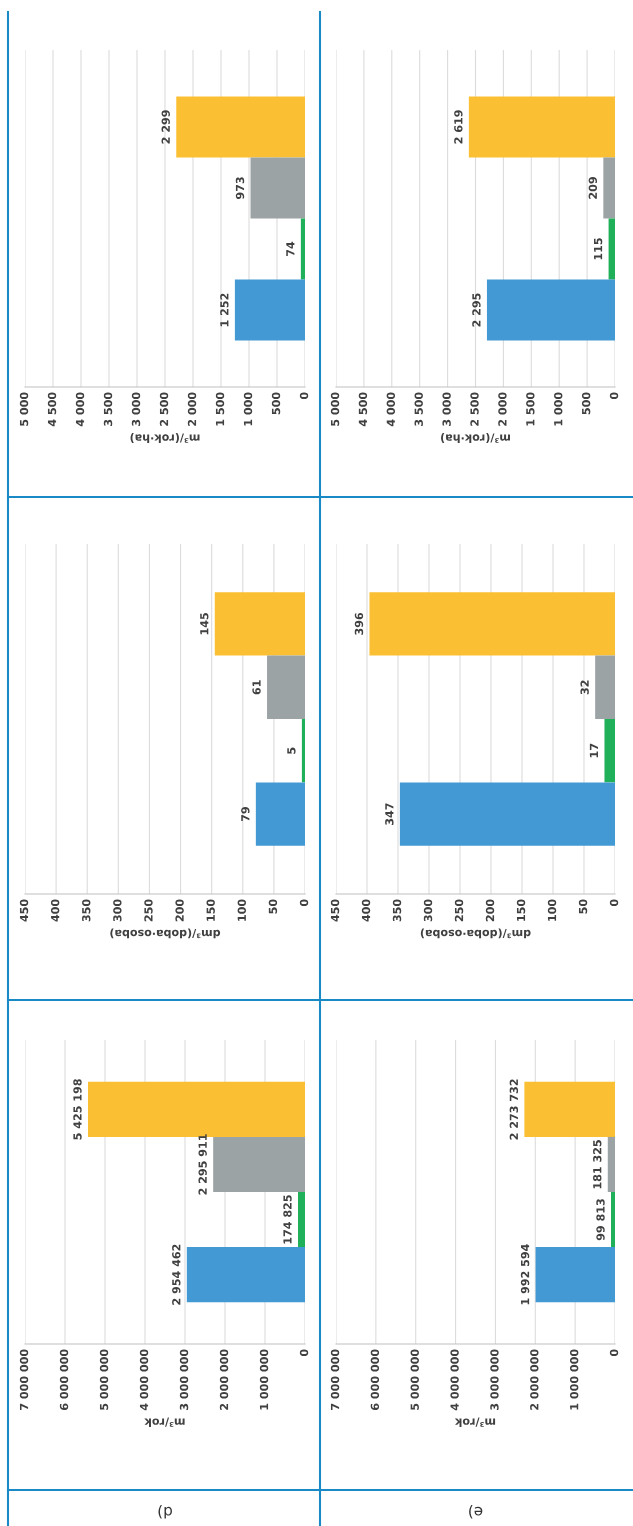 This screenshot has width=633, height=1526. Describe the element at coordinates (514, 1109) in the screenshot. I see `data-label: 2 273 732` at that location.